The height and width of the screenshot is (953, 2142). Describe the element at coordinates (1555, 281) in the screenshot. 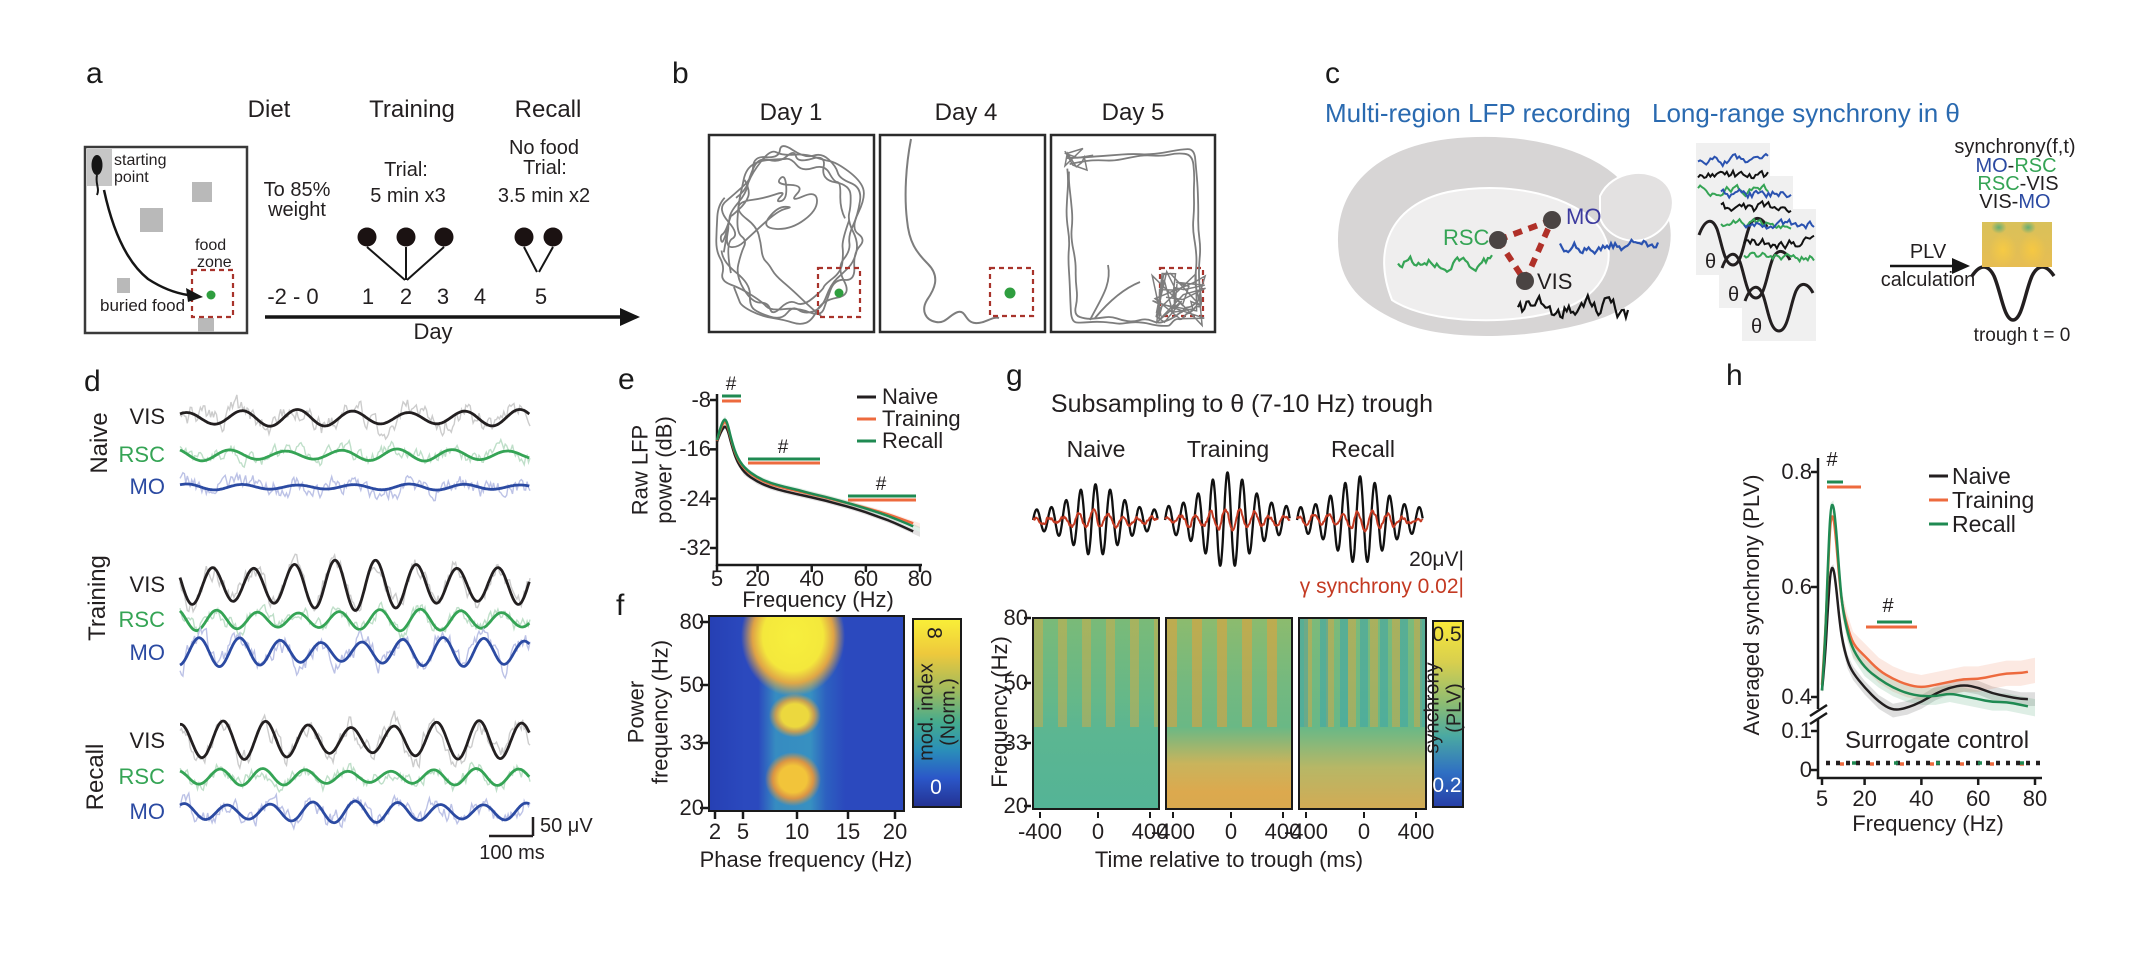

I see `vis-label: VIS` at that location.